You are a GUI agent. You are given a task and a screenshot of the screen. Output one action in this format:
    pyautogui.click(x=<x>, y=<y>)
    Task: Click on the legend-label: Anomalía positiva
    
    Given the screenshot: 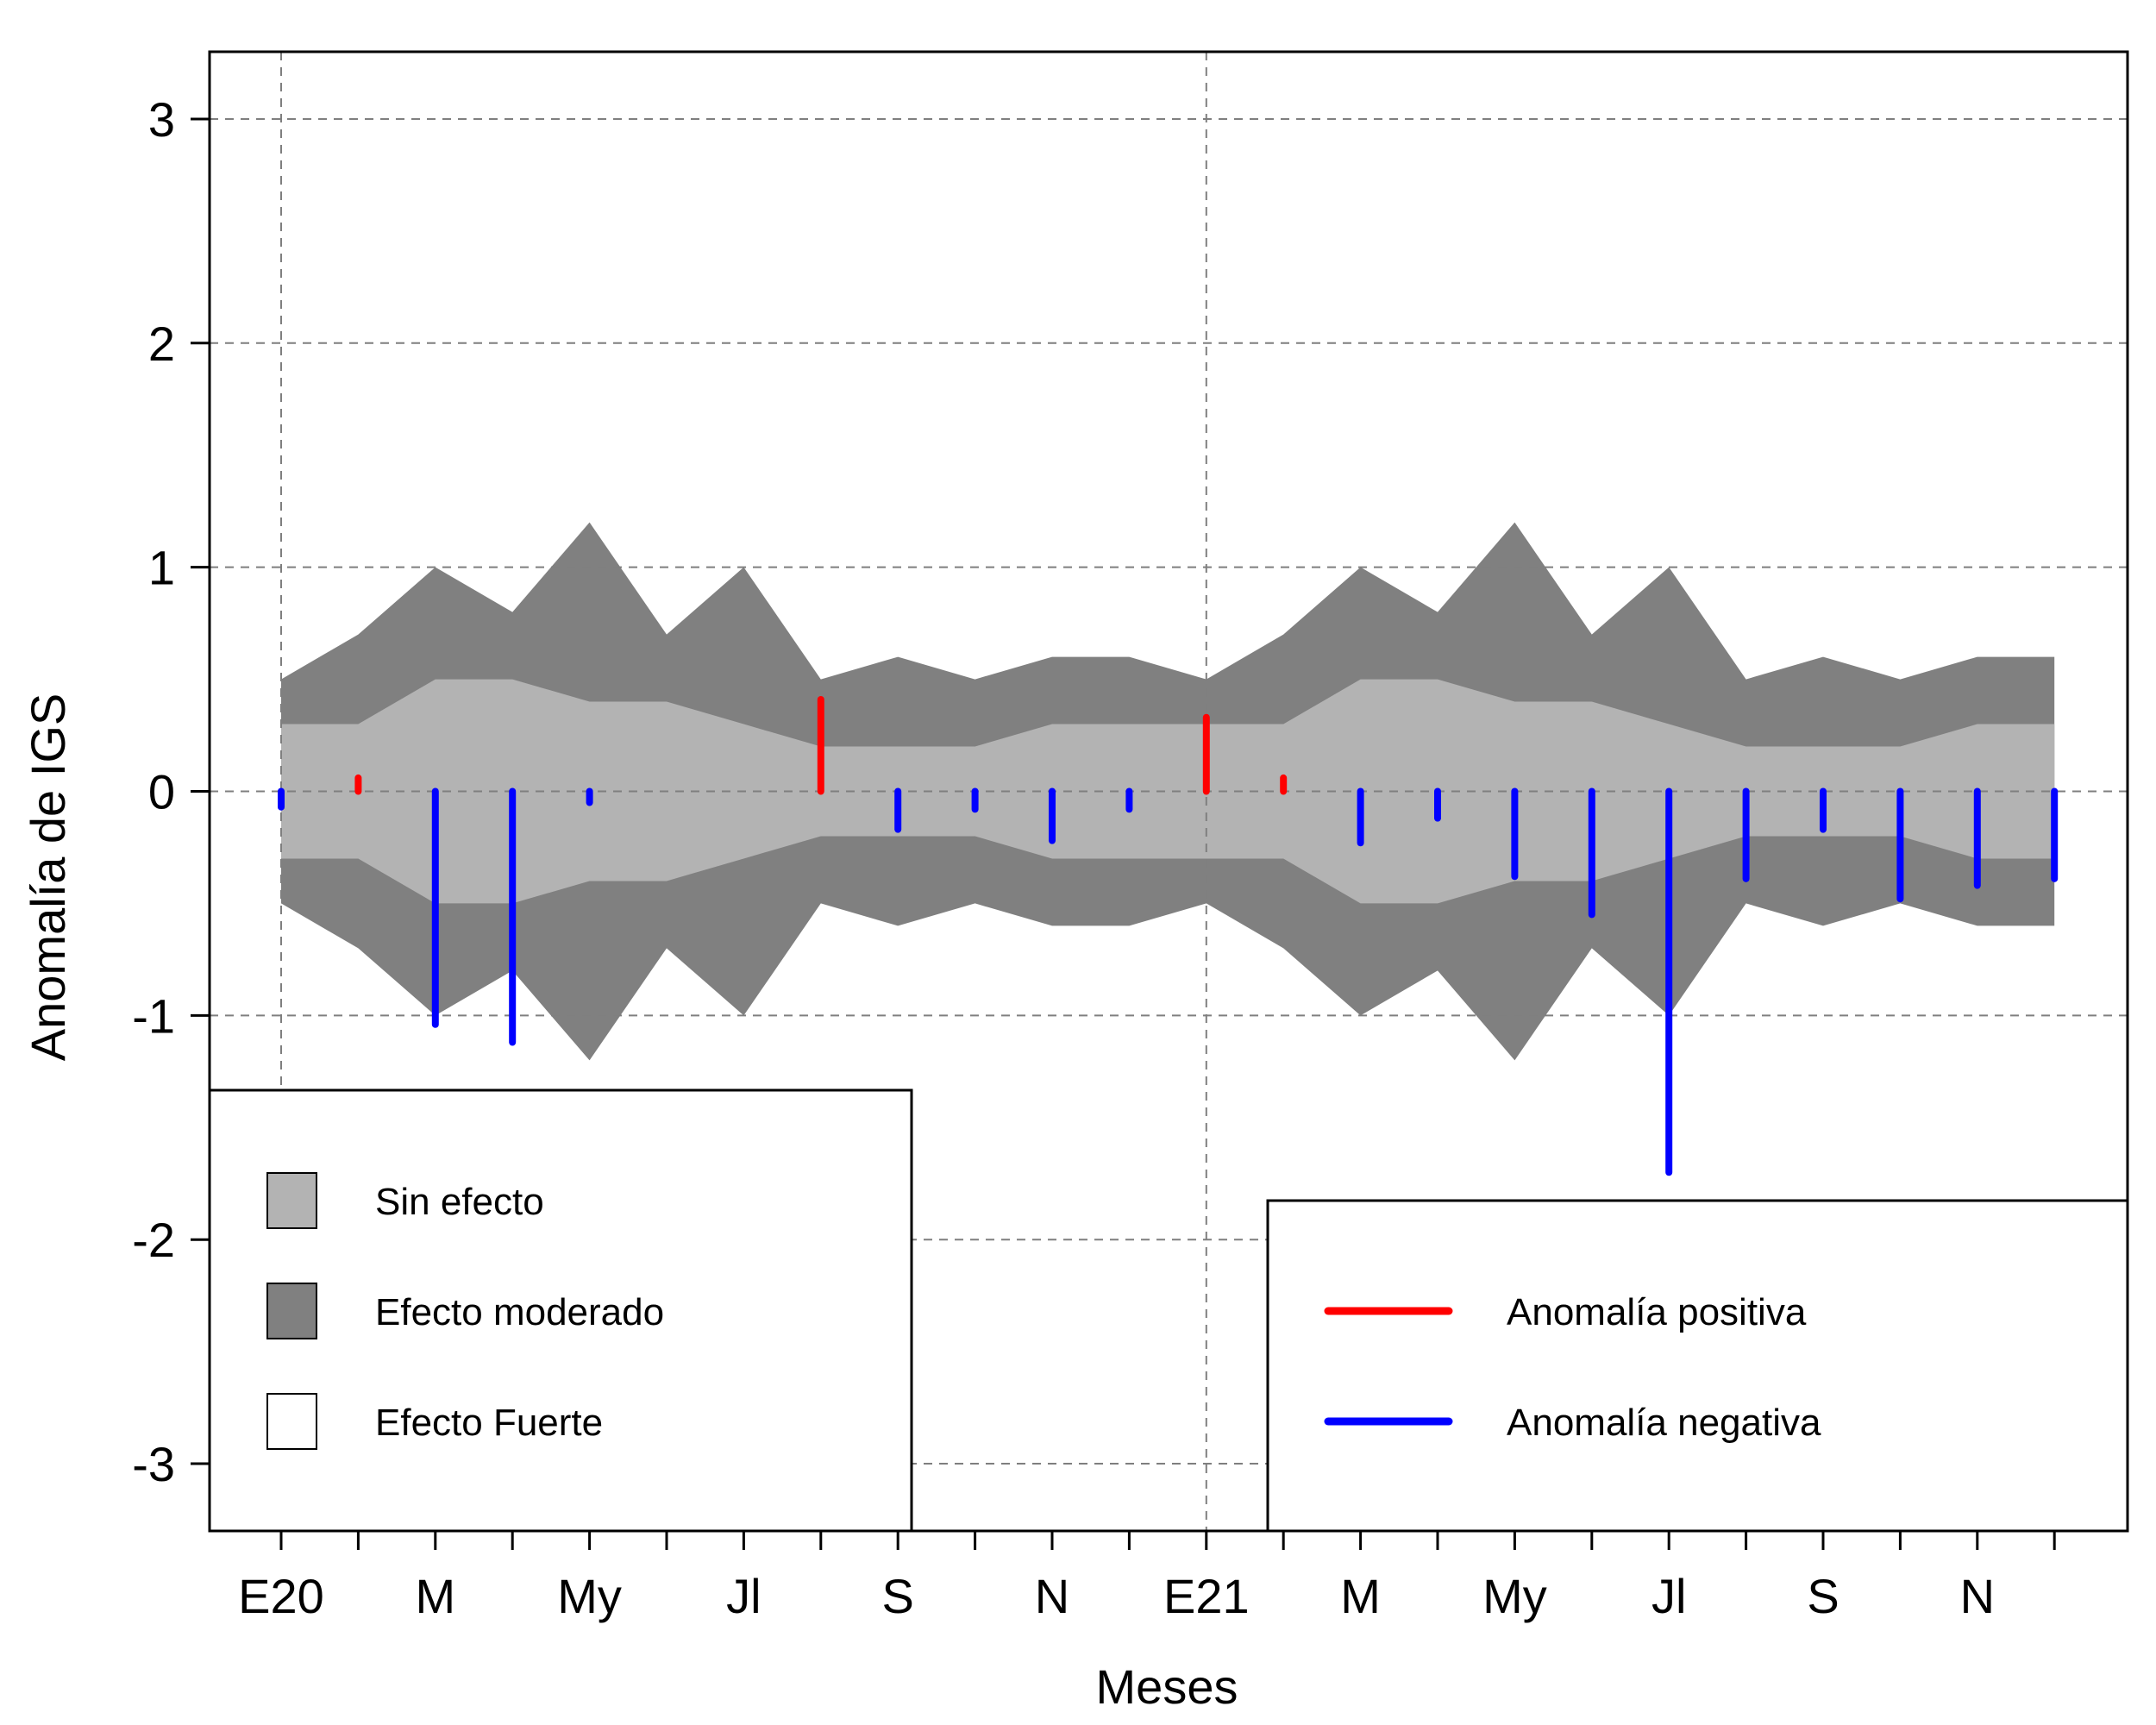 What is the action you would take?
    pyautogui.click(x=1657, y=1312)
    